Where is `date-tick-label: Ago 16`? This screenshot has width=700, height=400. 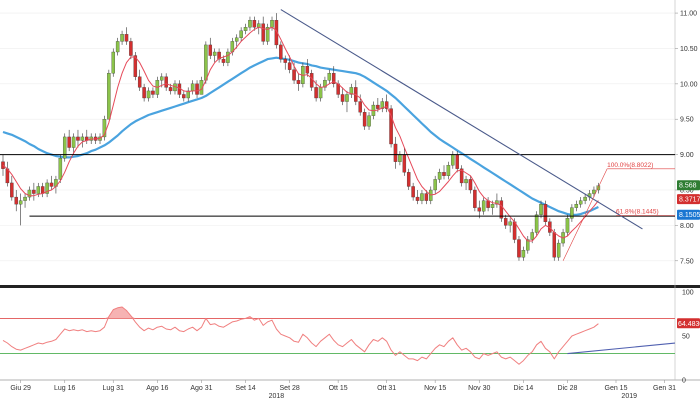
date-tick-label: Ago 16 is located at coordinates (157, 388).